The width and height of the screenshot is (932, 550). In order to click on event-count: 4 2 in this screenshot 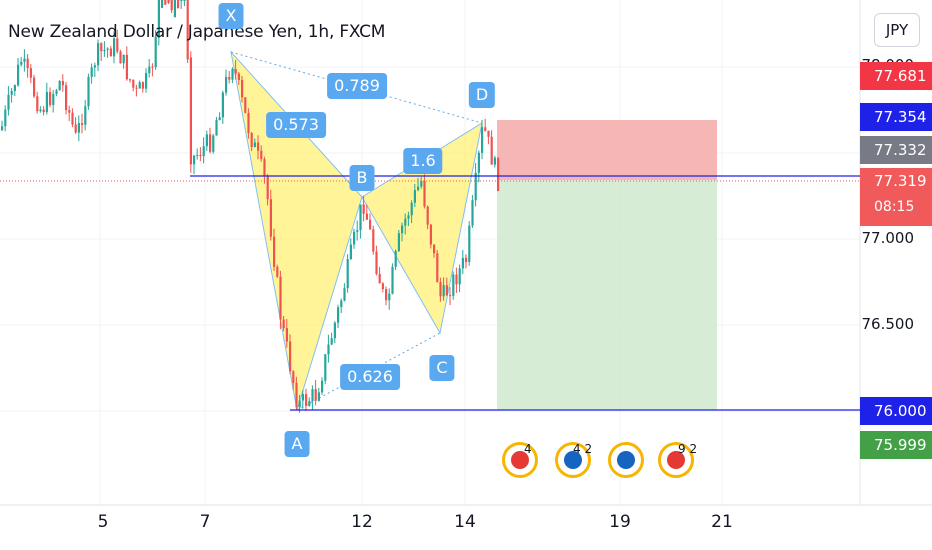, I will do `click(583, 449)`.